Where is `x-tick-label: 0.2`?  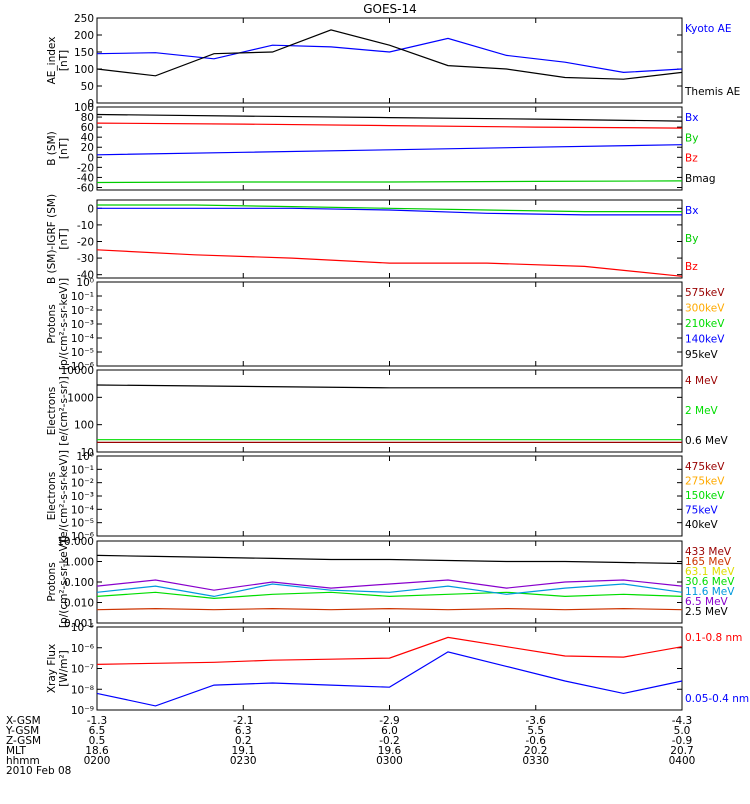
x-tick-label: 0.2 is located at coordinates (243, 741).